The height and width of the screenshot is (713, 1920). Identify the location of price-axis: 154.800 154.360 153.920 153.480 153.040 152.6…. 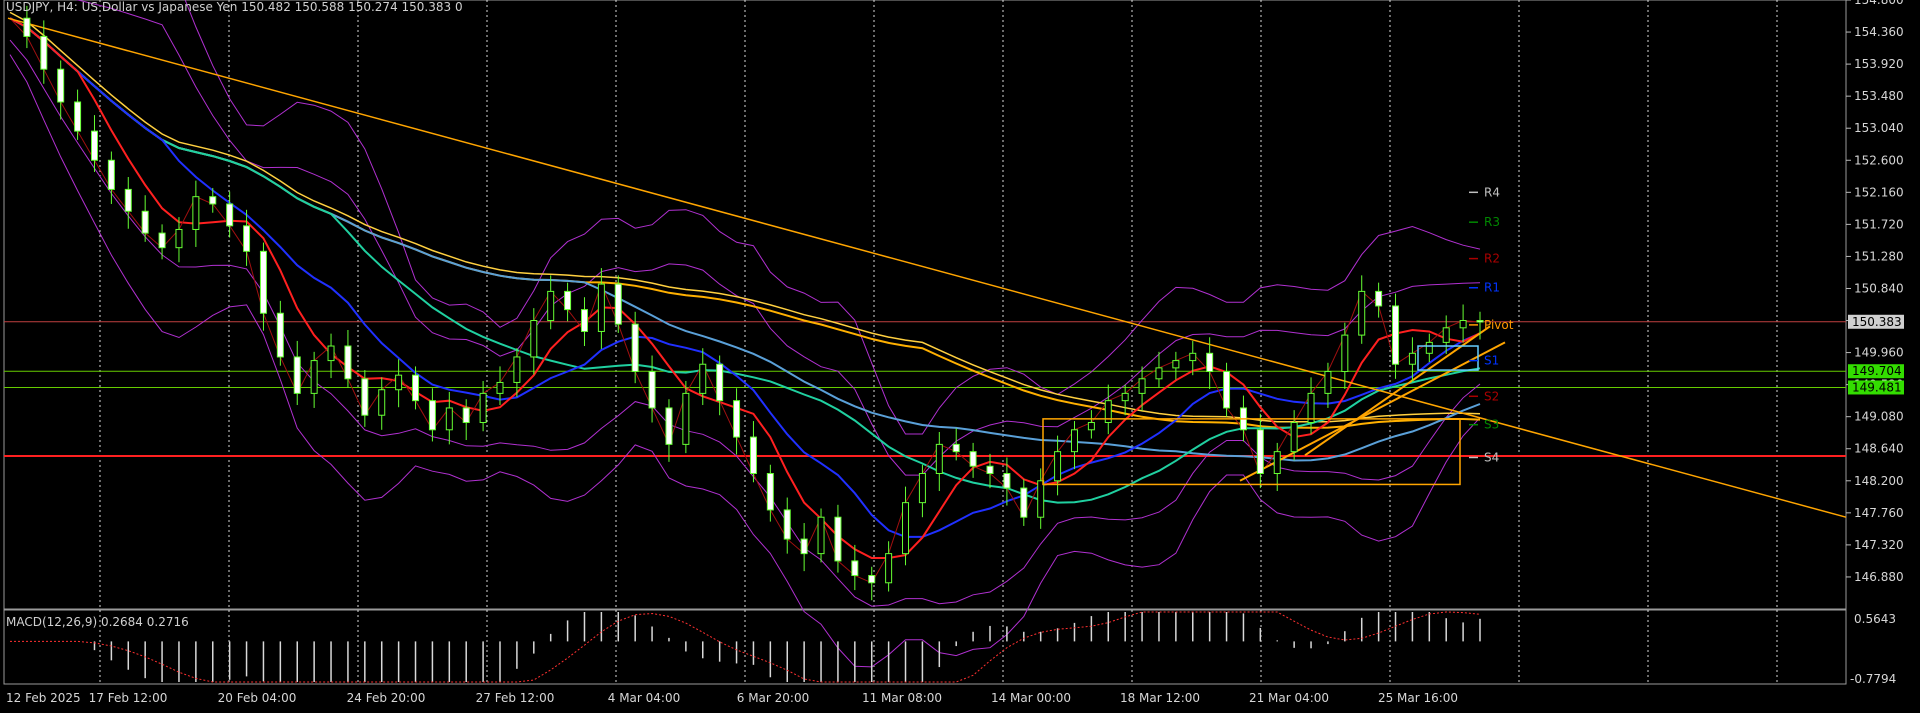
(1875, 292).